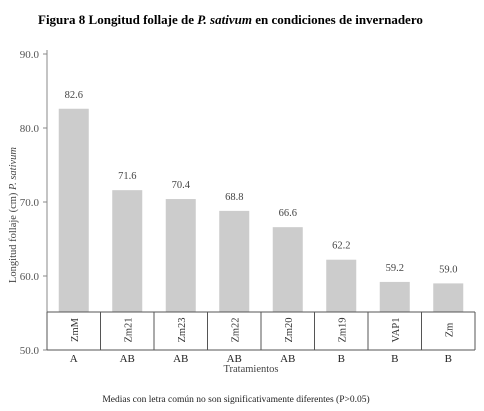 The height and width of the screenshot is (411, 484). Describe the element at coordinates (448, 269) in the screenshot. I see `bar-value-label: 59.0` at that location.